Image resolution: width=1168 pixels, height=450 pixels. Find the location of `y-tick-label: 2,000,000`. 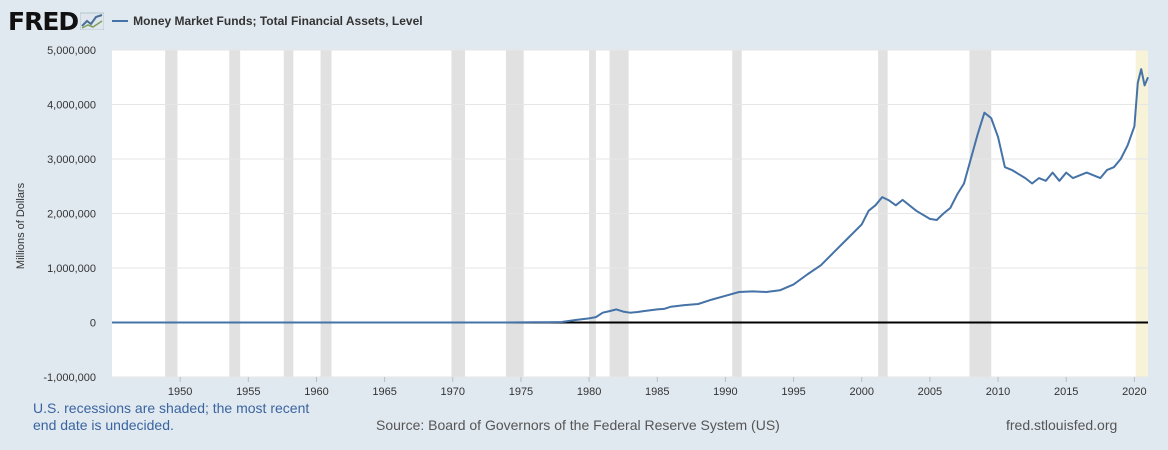

y-tick-label: 2,000,000 is located at coordinates (71, 215).